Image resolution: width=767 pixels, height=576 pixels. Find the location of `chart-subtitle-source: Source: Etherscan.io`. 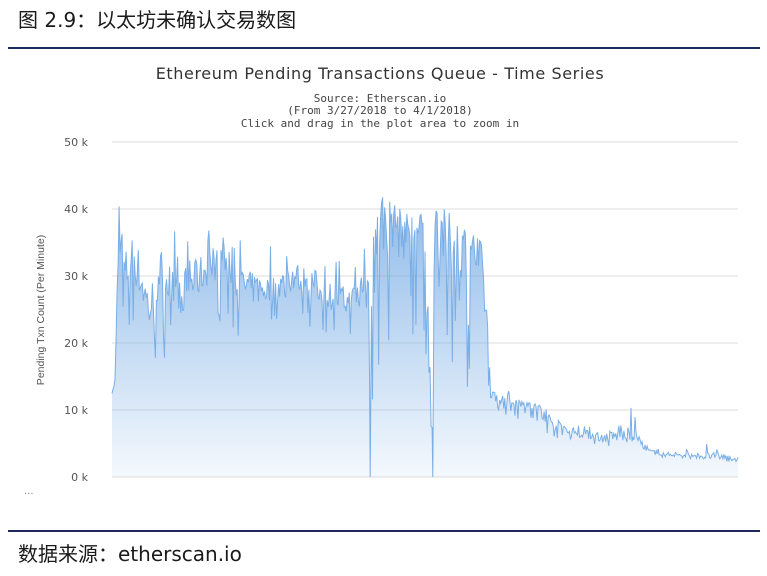

chart-subtitle-source: Source: Etherscan.io is located at coordinates (380, 98).